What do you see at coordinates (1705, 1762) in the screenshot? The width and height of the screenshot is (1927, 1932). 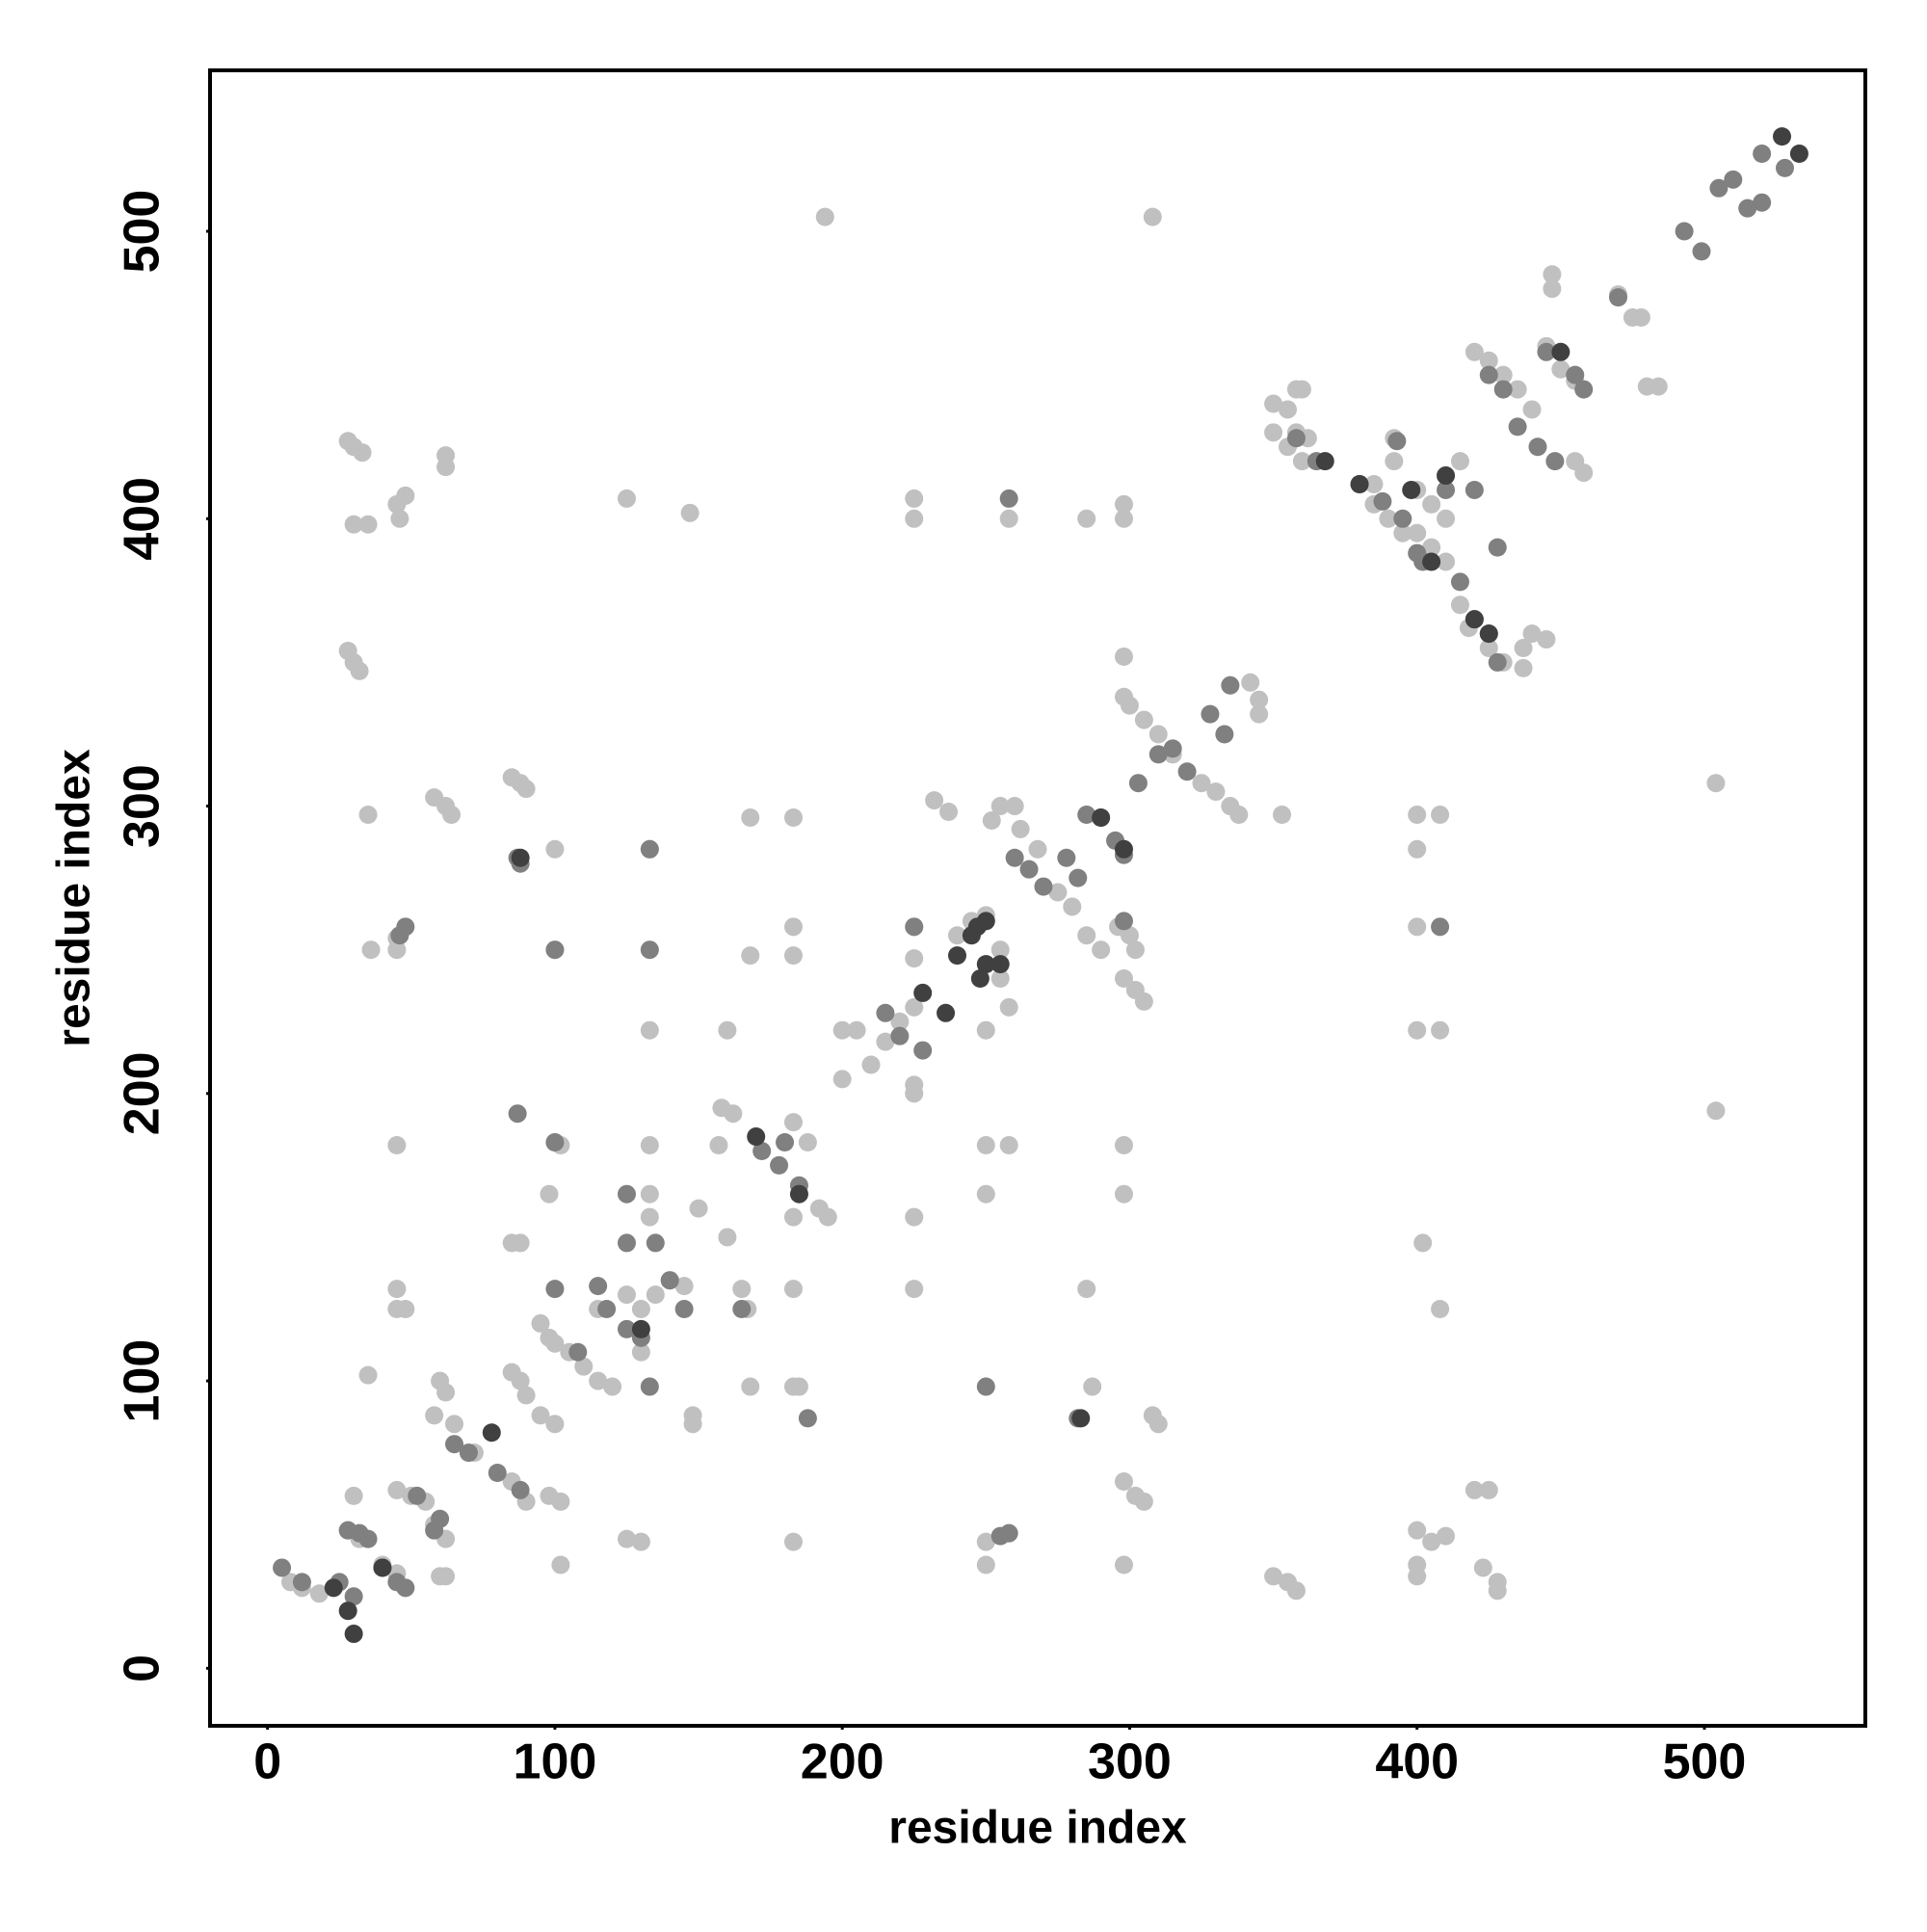 I see `x-tick-label: 500` at bounding box center [1705, 1762].